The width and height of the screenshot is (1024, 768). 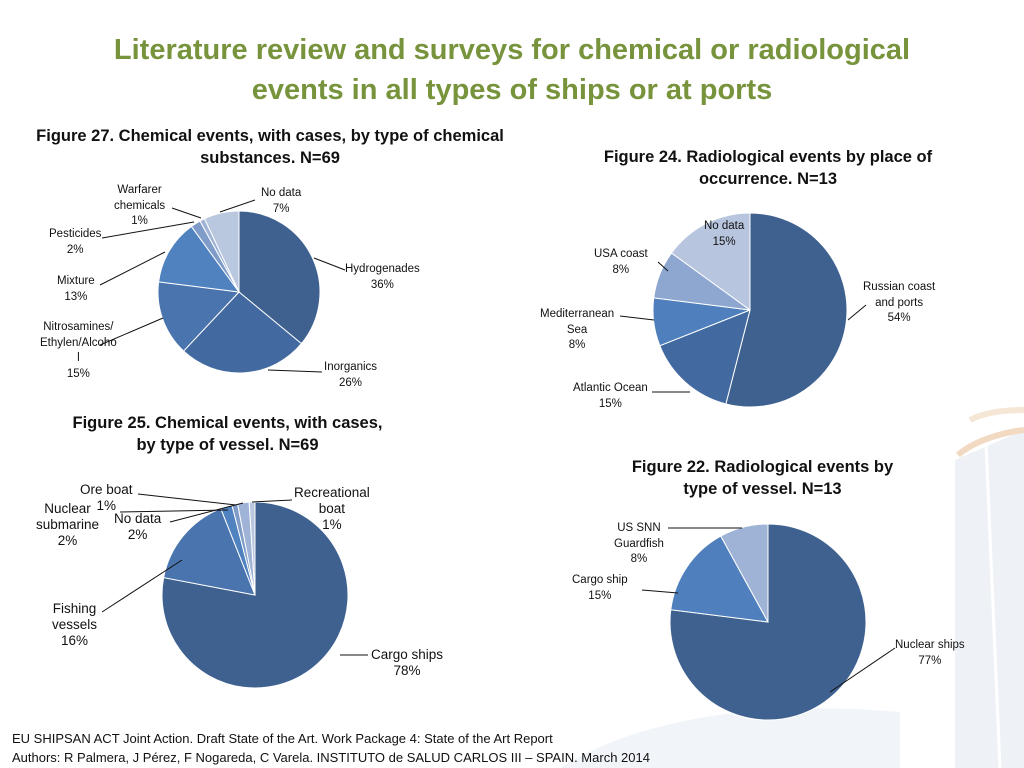 I want to click on leader-fig25-ore, so click(x=187, y=499).